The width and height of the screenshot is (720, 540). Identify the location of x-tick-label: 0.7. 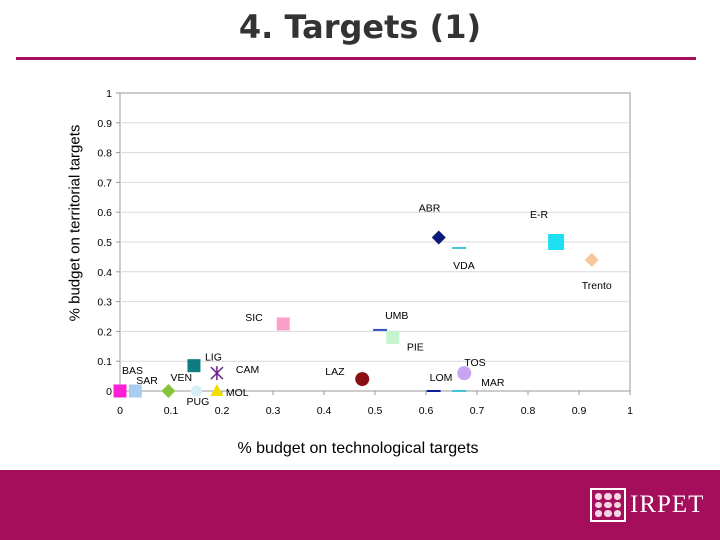
(477, 411).